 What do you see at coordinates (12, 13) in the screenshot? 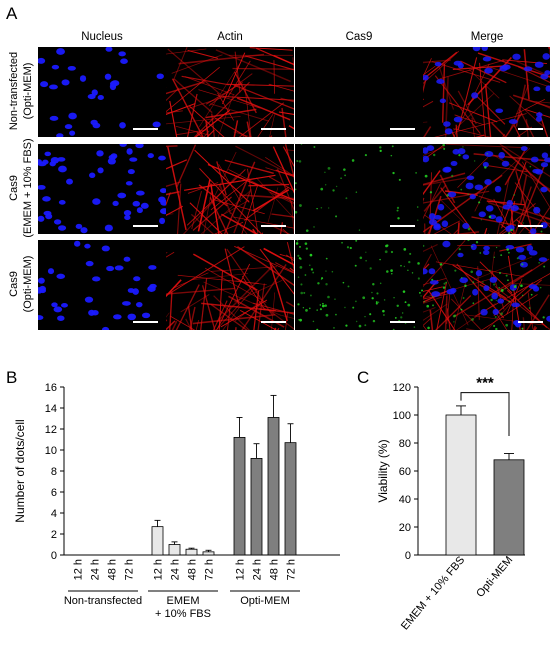
I see `panel-a-label: A` at bounding box center [12, 13].